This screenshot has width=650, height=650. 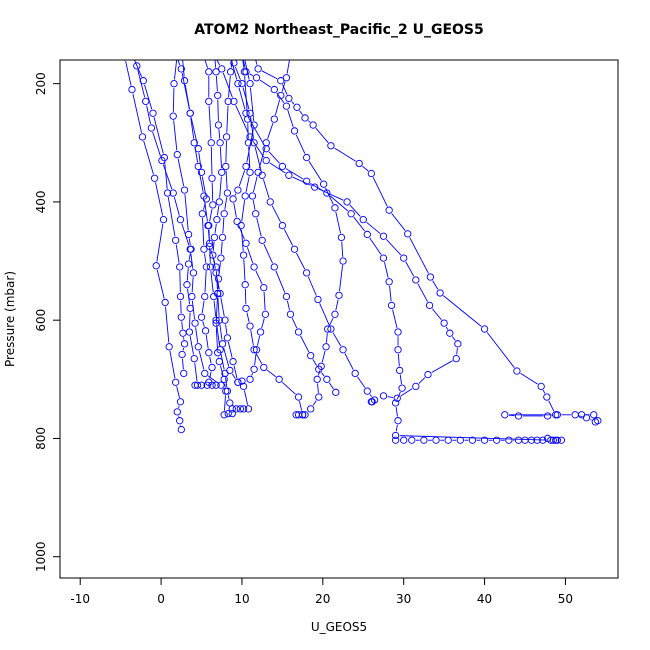 What do you see at coordinates (161, 599) in the screenshot?
I see `x-tick-label: 0` at bounding box center [161, 599].